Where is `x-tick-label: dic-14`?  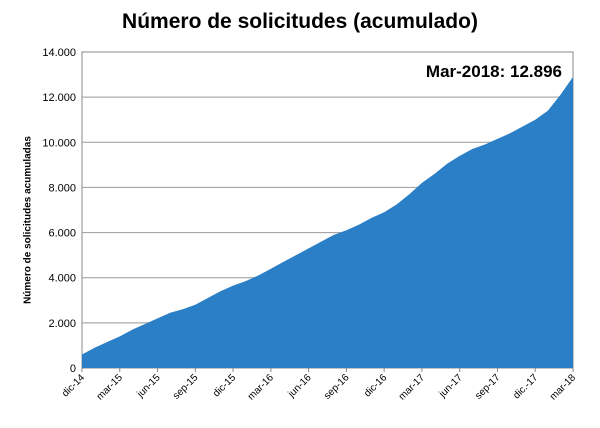
x-tick-label: dic-14 is located at coordinates (73, 385).